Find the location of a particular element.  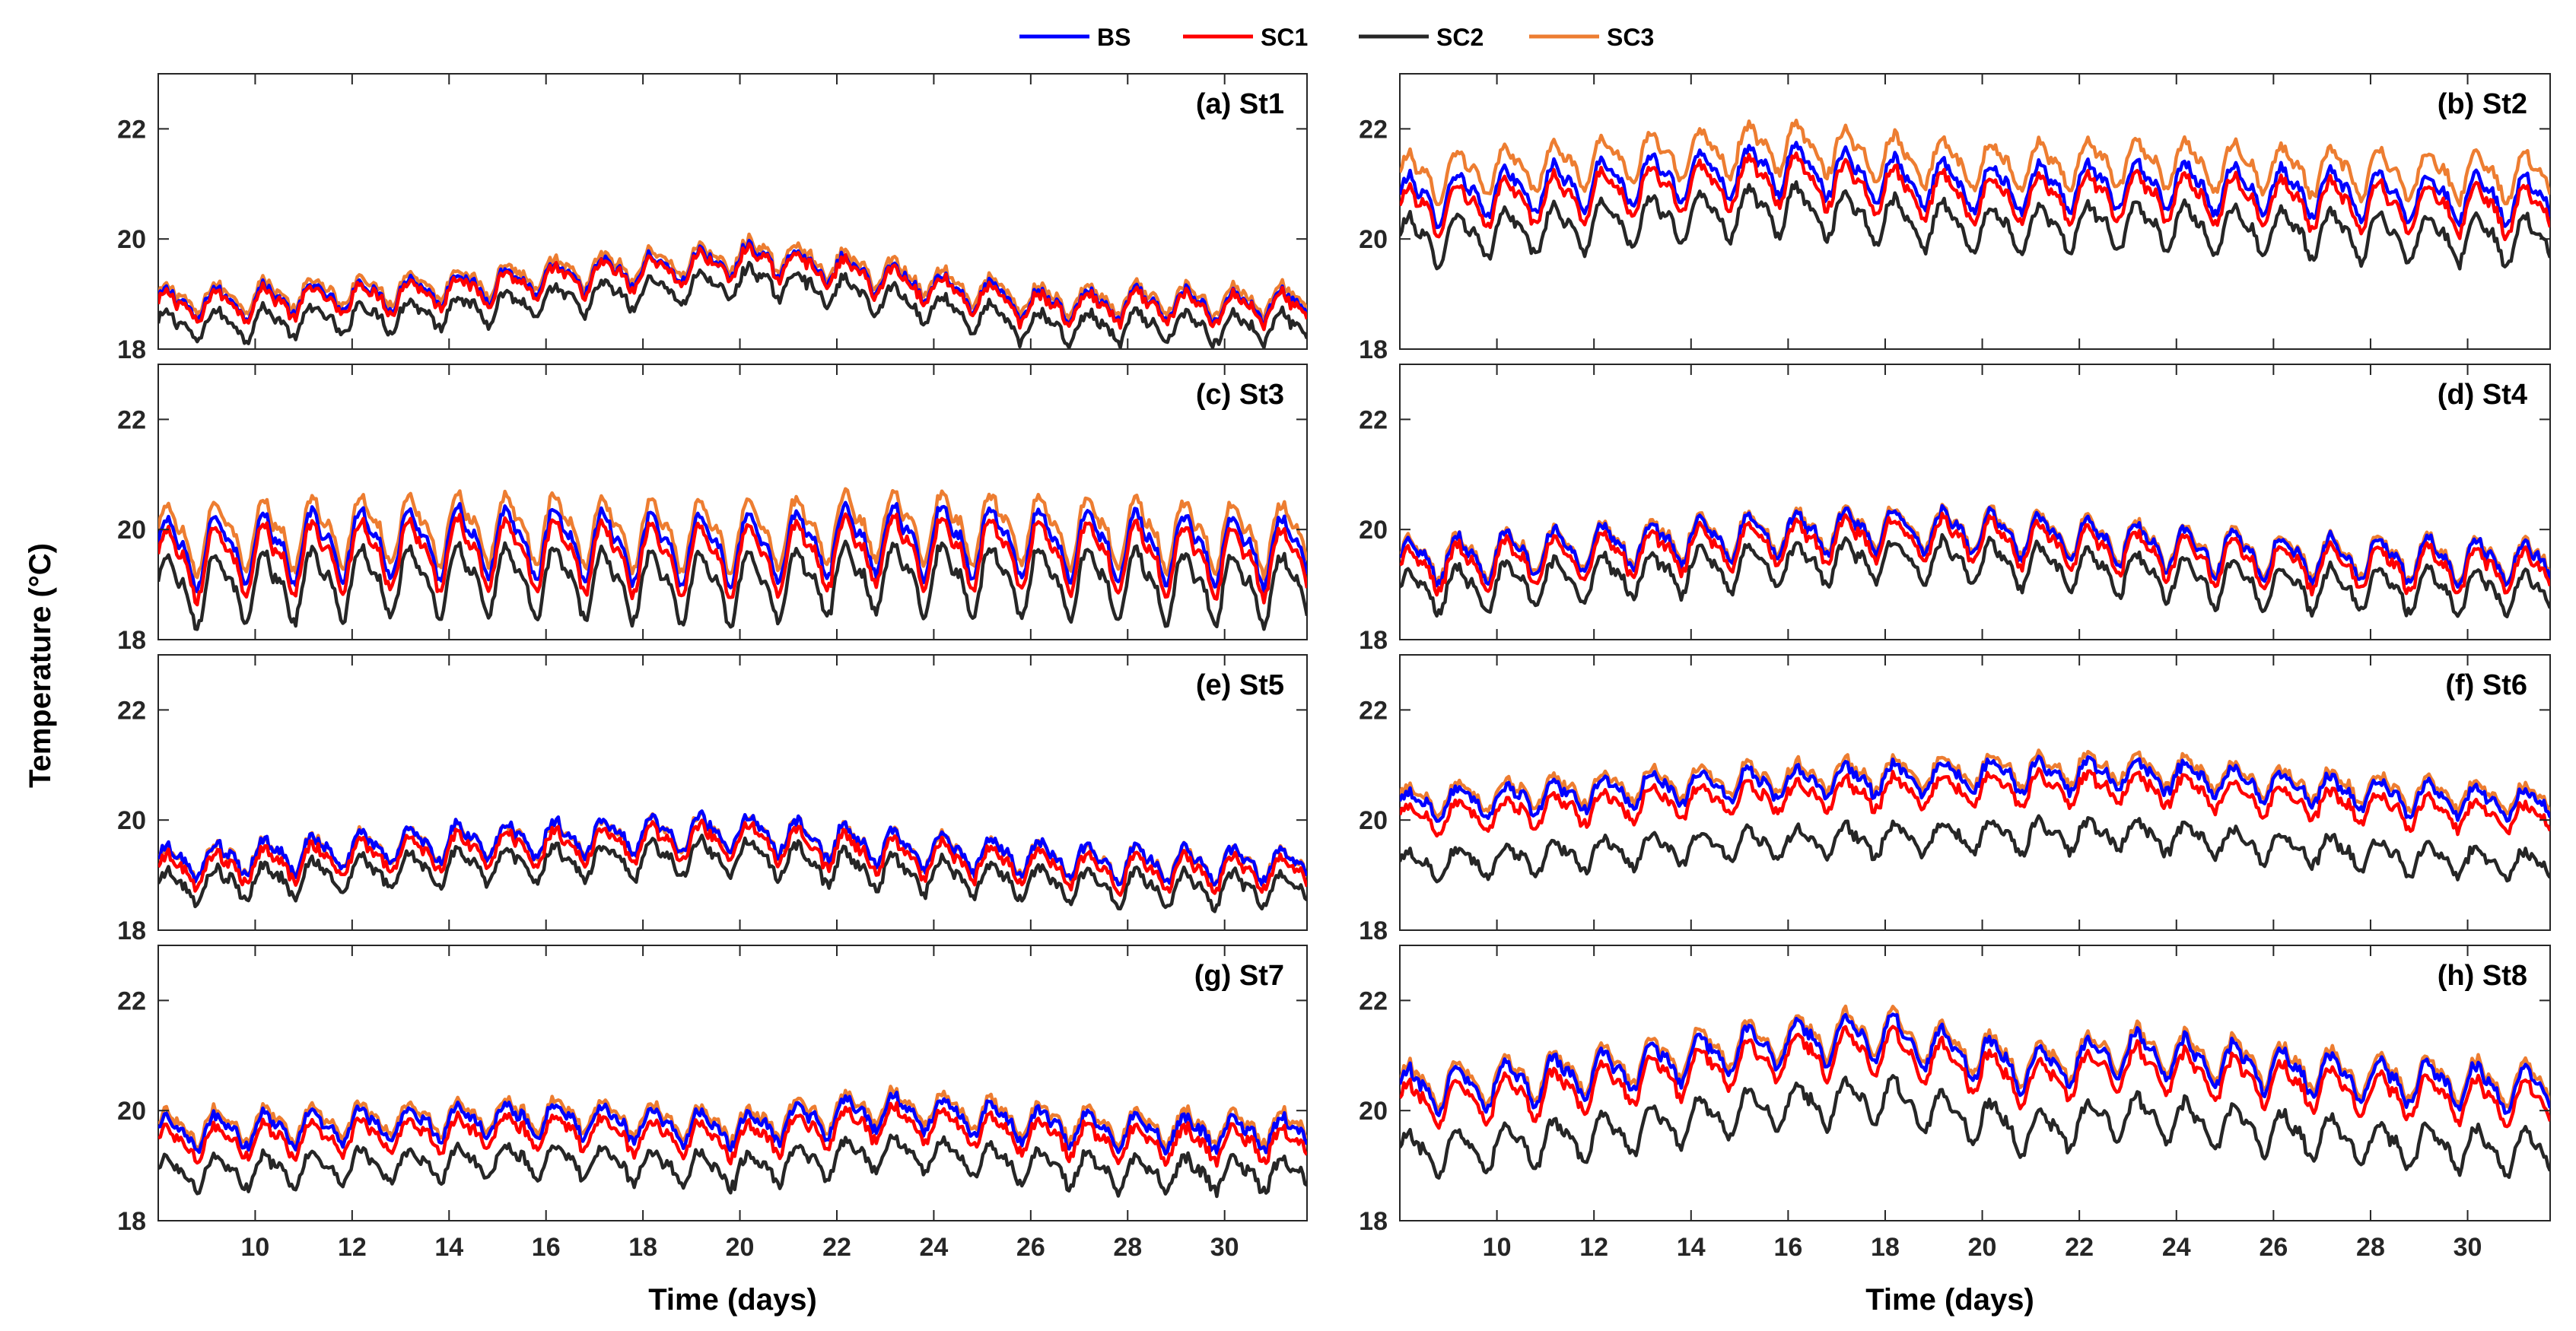

x-axis-label-right: Time (days) is located at coordinates (1949, 1300).